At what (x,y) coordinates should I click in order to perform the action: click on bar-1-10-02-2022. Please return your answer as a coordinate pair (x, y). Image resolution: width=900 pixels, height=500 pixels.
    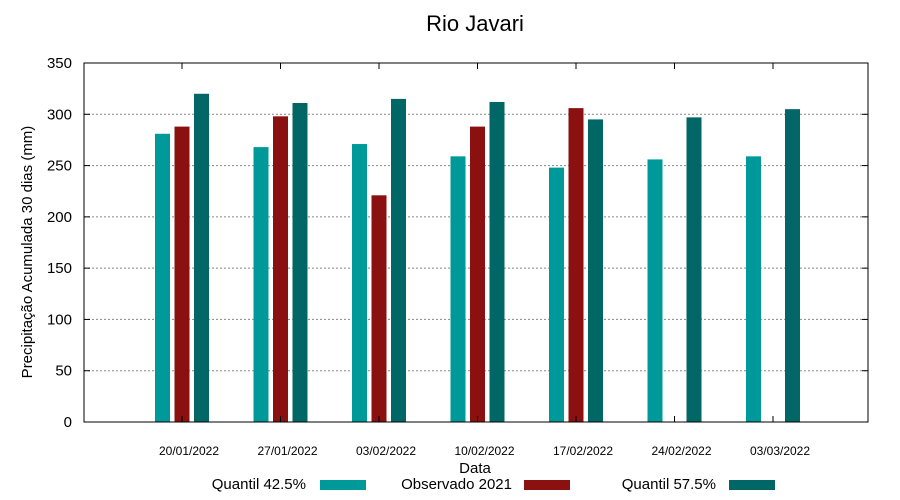
    Looking at the image, I should click on (458, 289).